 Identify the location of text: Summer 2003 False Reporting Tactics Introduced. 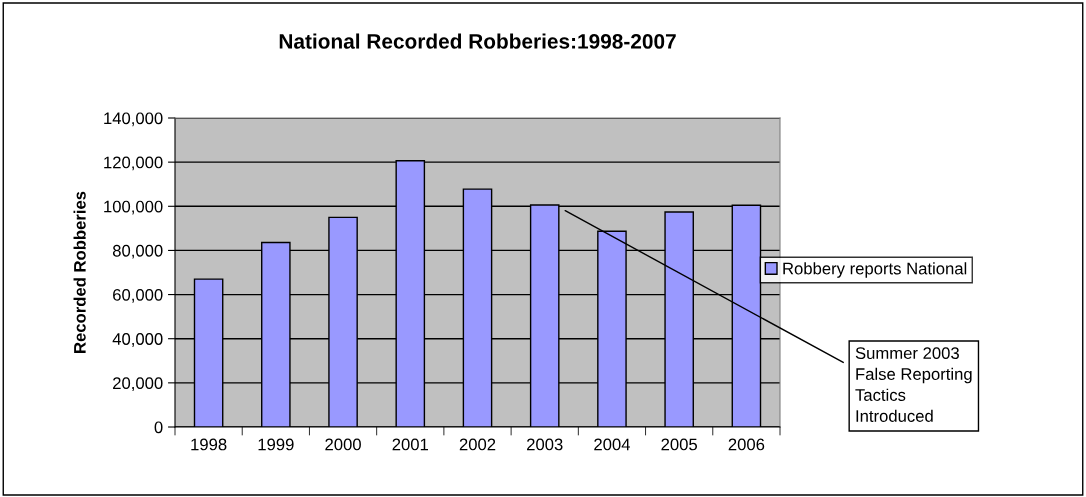
(913, 384).